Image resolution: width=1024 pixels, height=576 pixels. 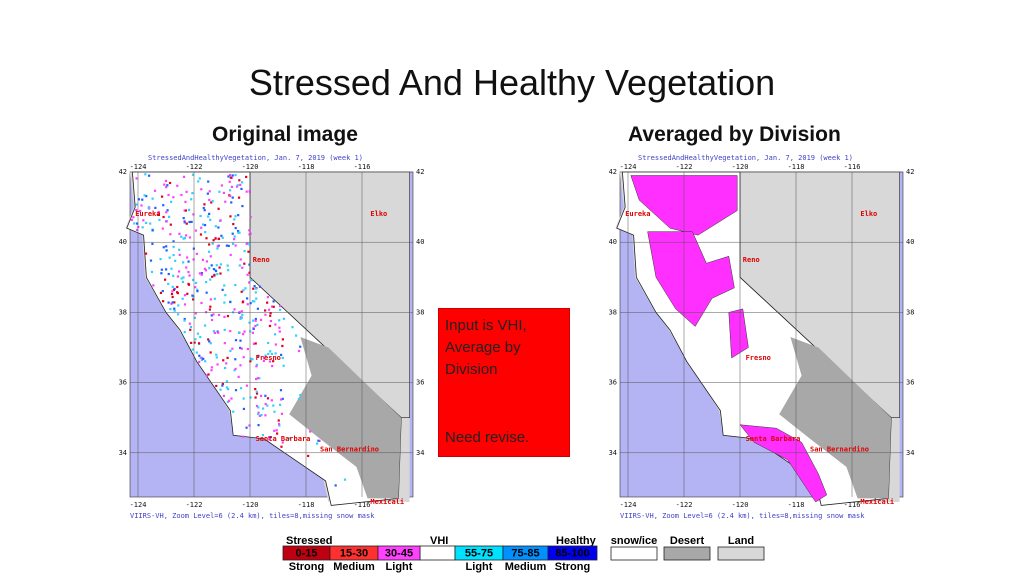 I want to click on legend-range: 75-85, so click(x=525, y=553).